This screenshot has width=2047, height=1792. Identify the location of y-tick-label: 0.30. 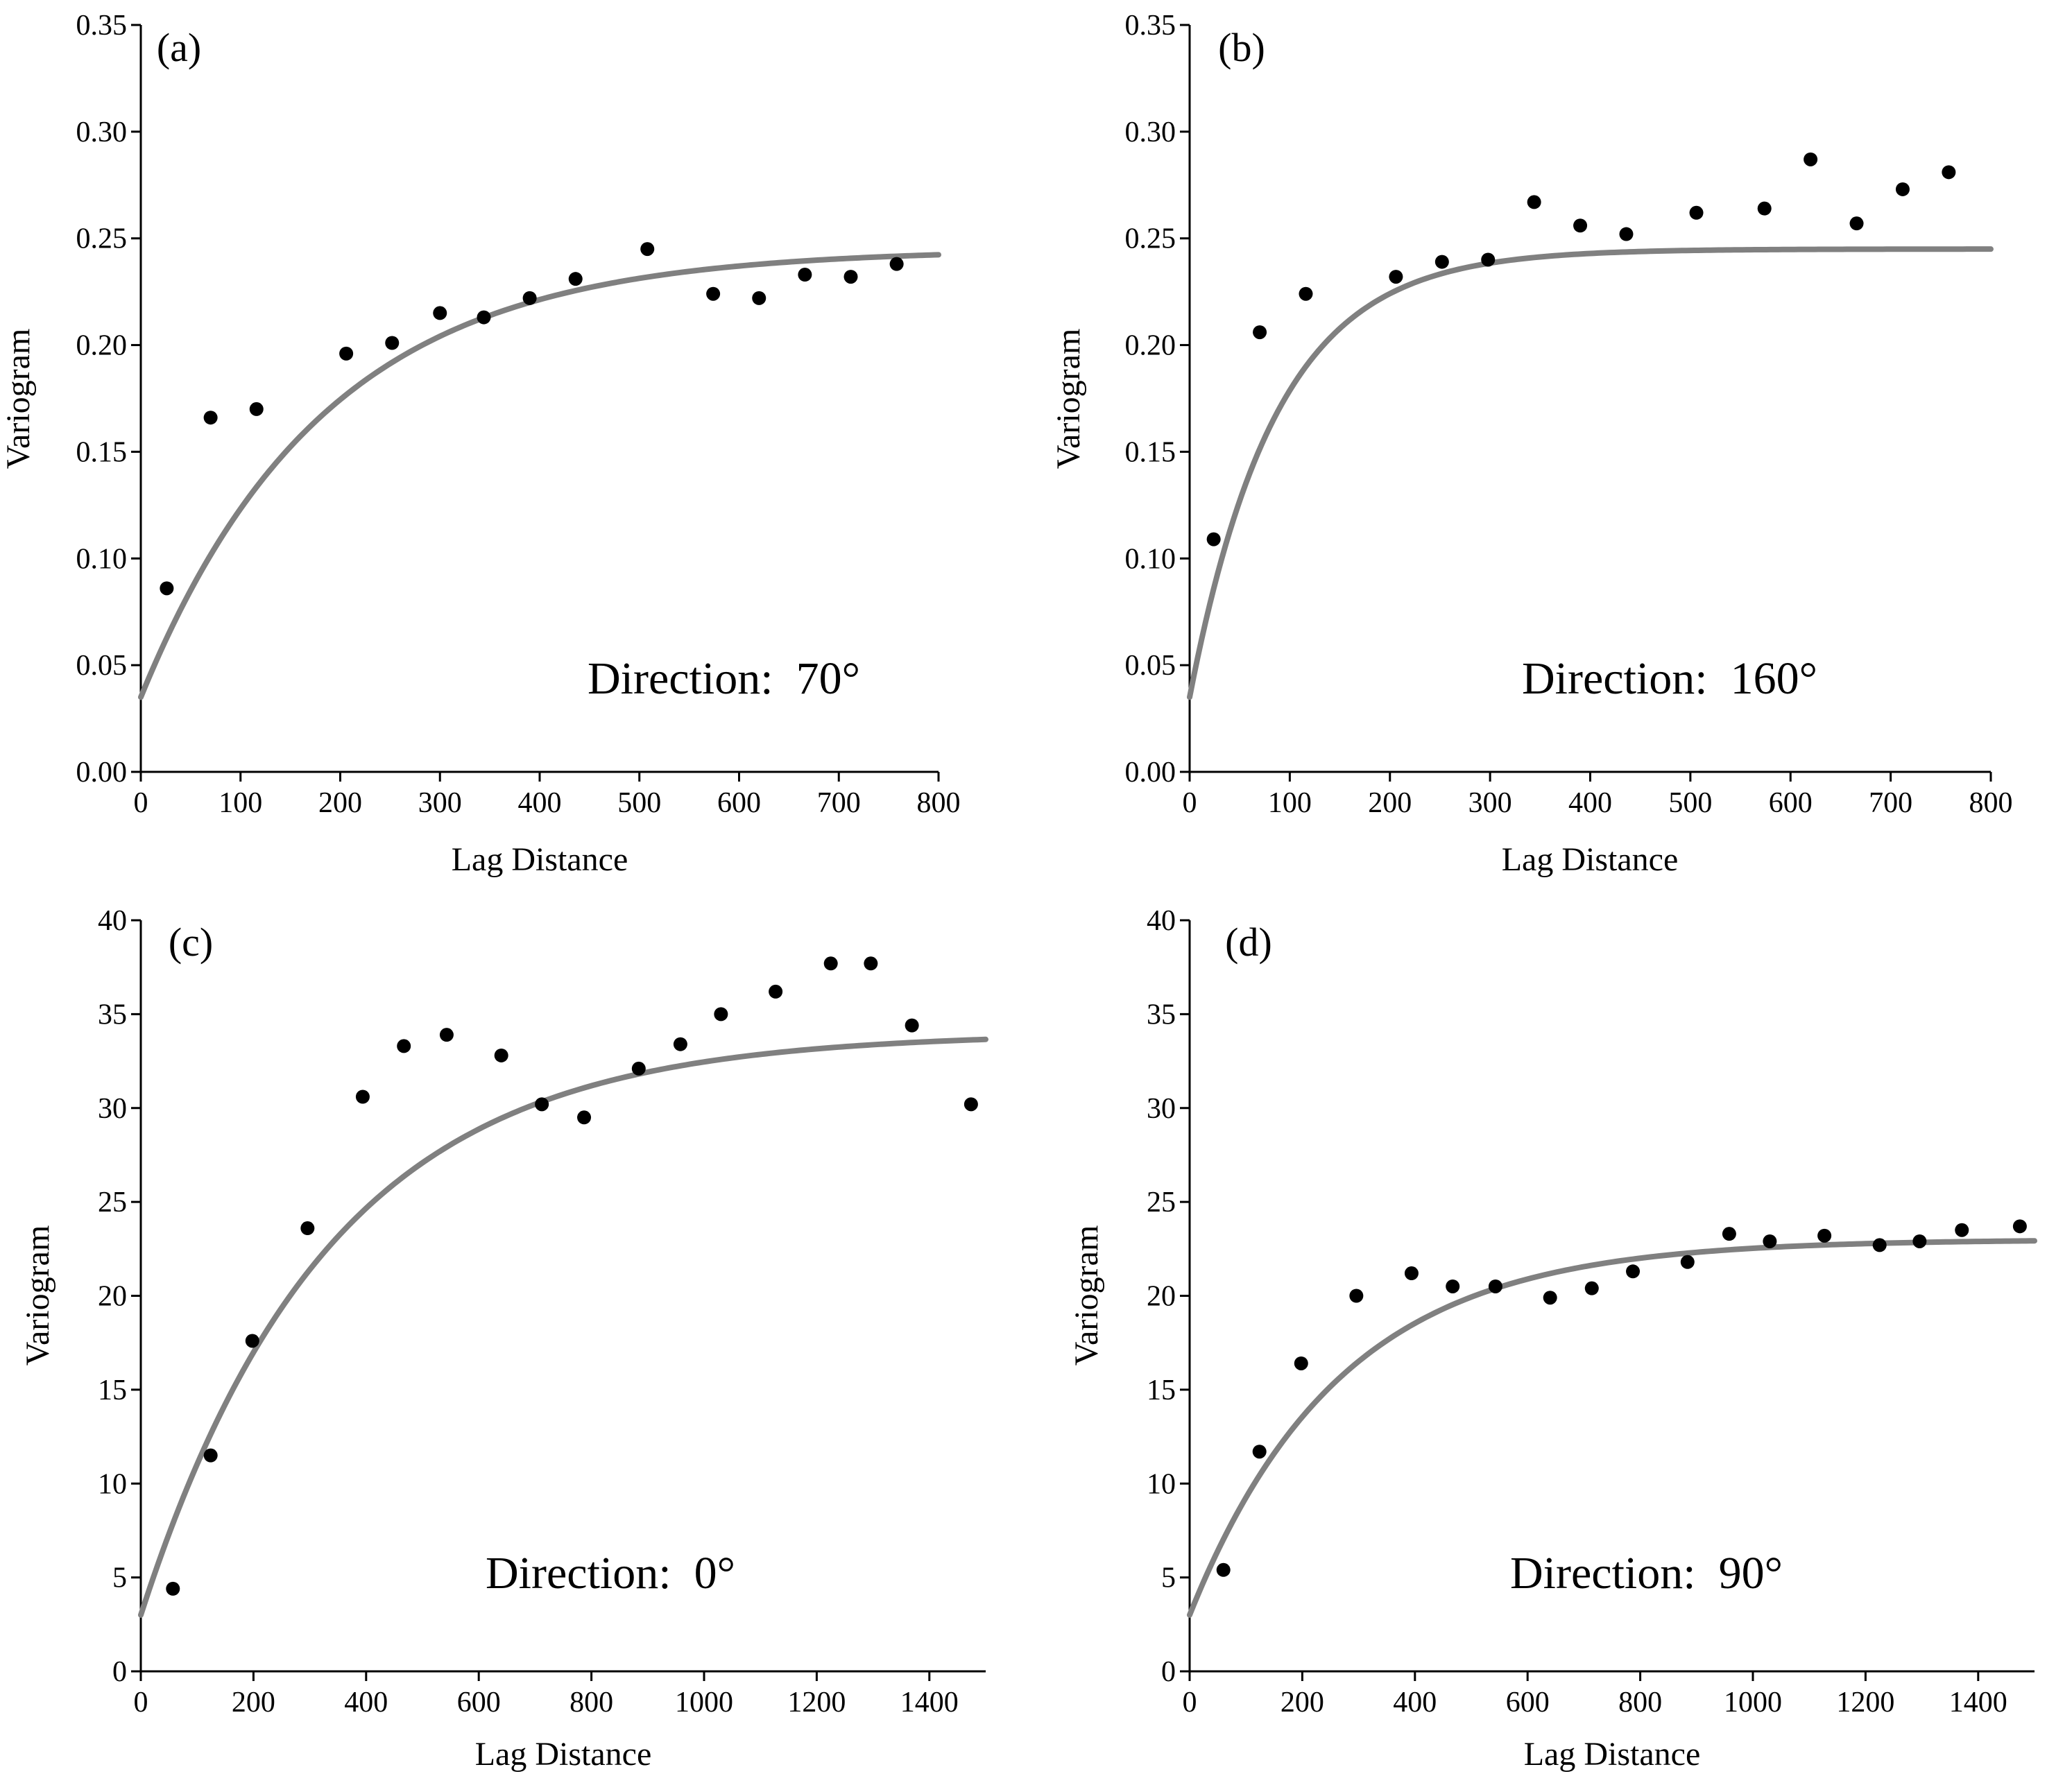
(102, 132).